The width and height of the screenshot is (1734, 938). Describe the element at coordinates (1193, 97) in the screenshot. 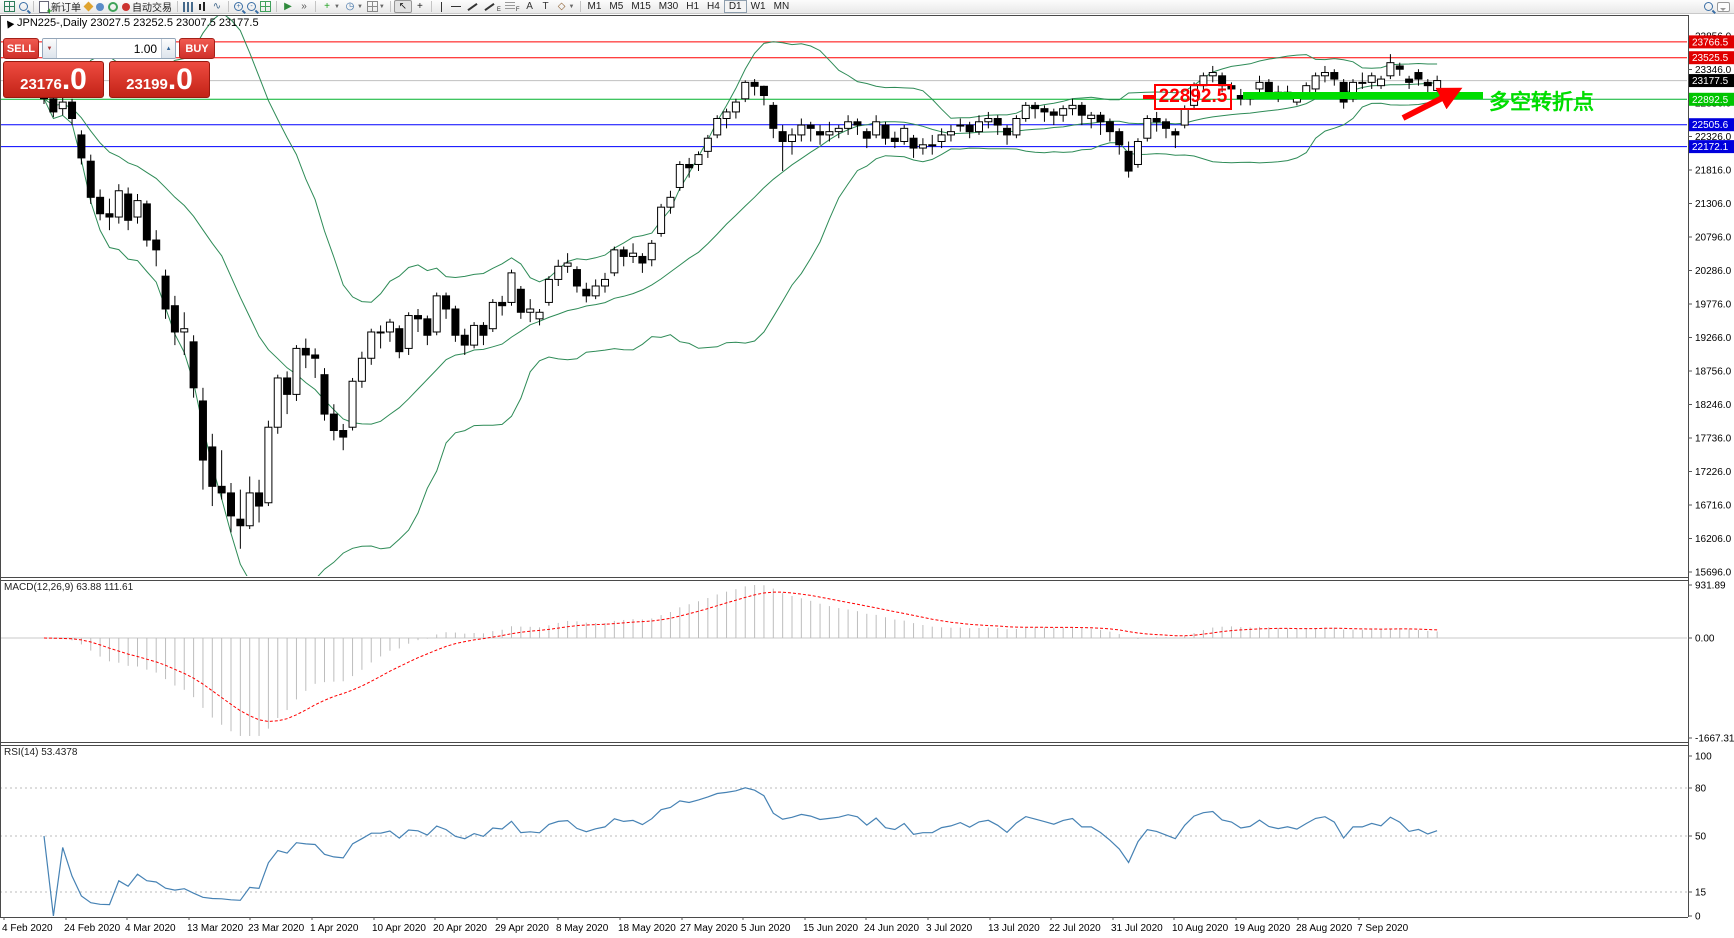

I see `price-callout: 22892.5` at that location.